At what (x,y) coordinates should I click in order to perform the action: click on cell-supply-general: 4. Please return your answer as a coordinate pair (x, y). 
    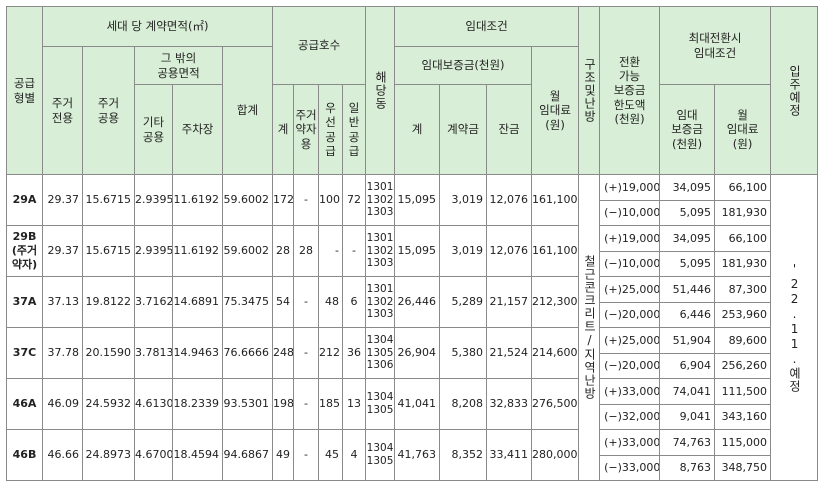
    Looking at the image, I should click on (354, 455).